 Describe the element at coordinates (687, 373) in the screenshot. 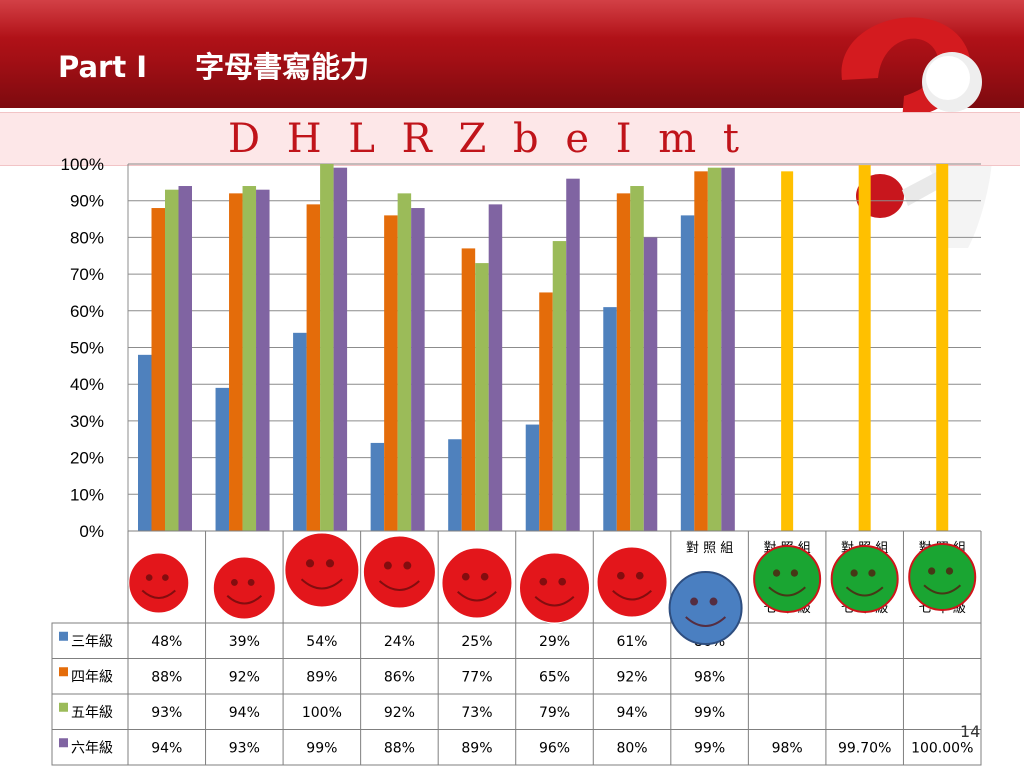

I see `bar-三年級-8` at that location.